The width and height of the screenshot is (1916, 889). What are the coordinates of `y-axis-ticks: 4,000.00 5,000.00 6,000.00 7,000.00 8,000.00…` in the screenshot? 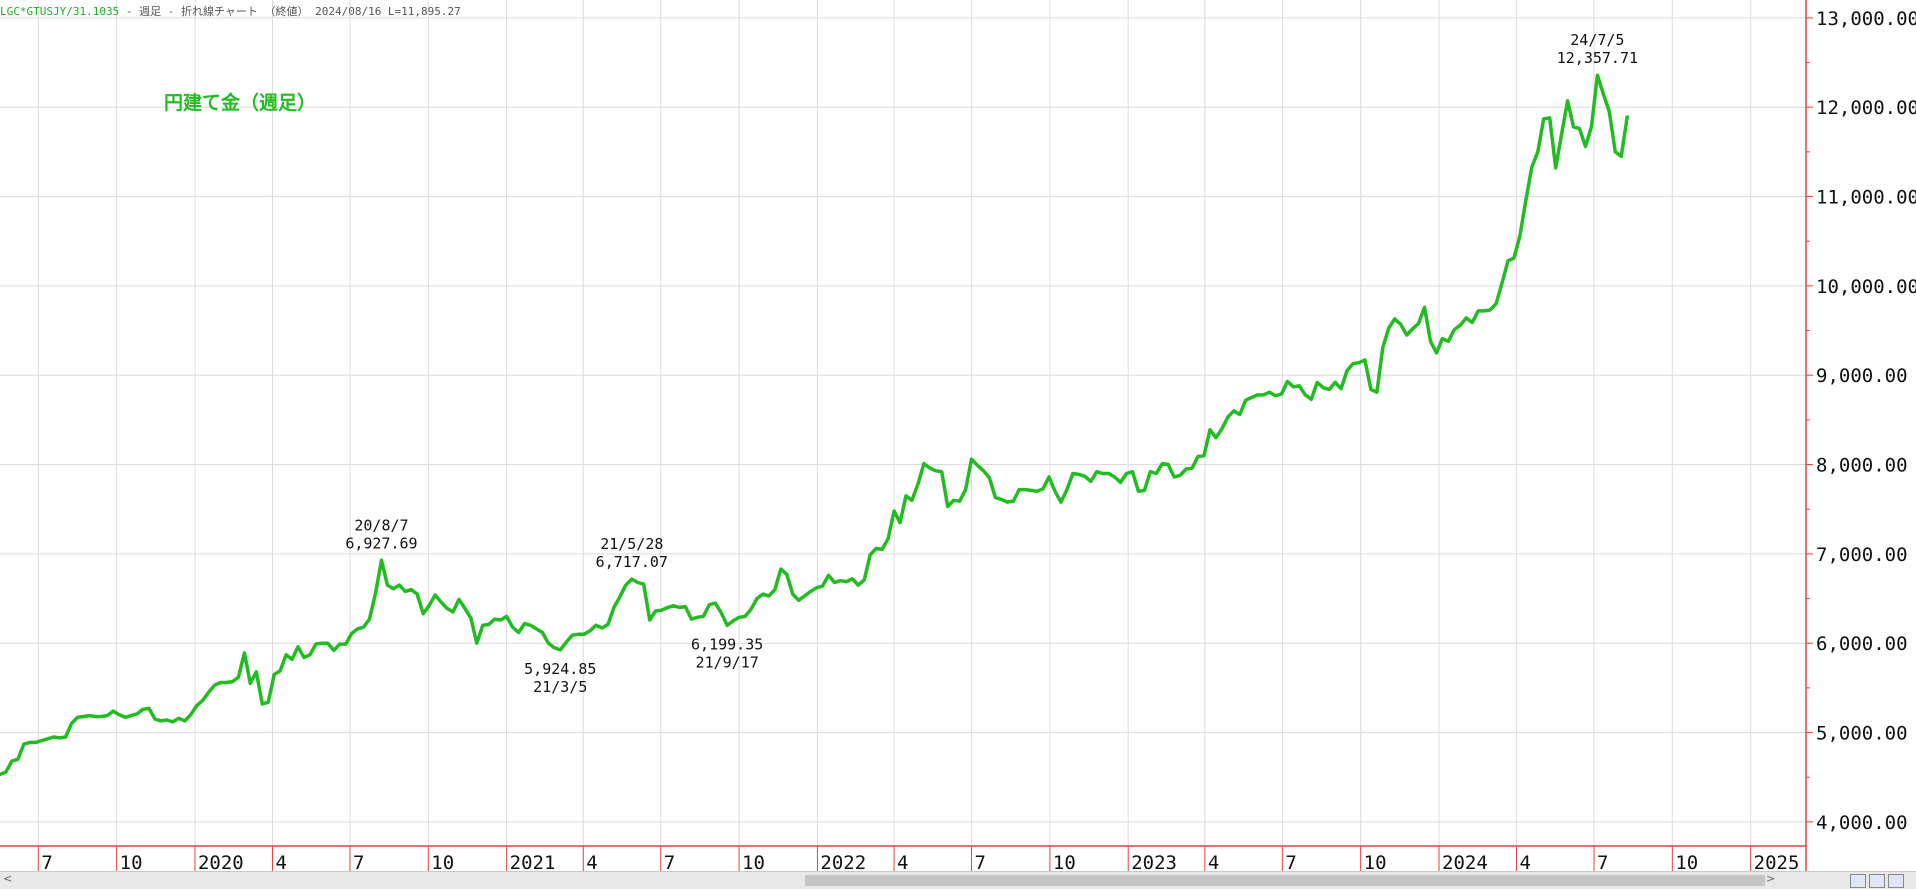 It's located at (1866, 421).